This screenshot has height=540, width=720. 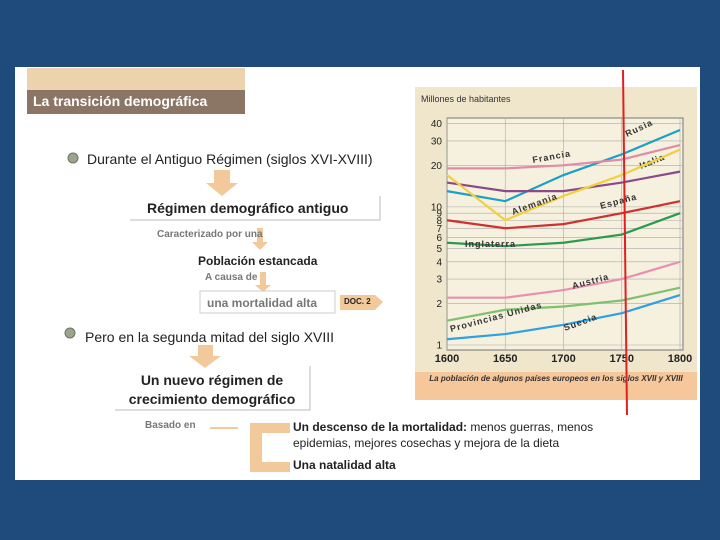 What do you see at coordinates (210, 337) in the screenshot?
I see `bullet-text: Pero en la segunda mitad del siglo XVIII` at bounding box center [210, 337].